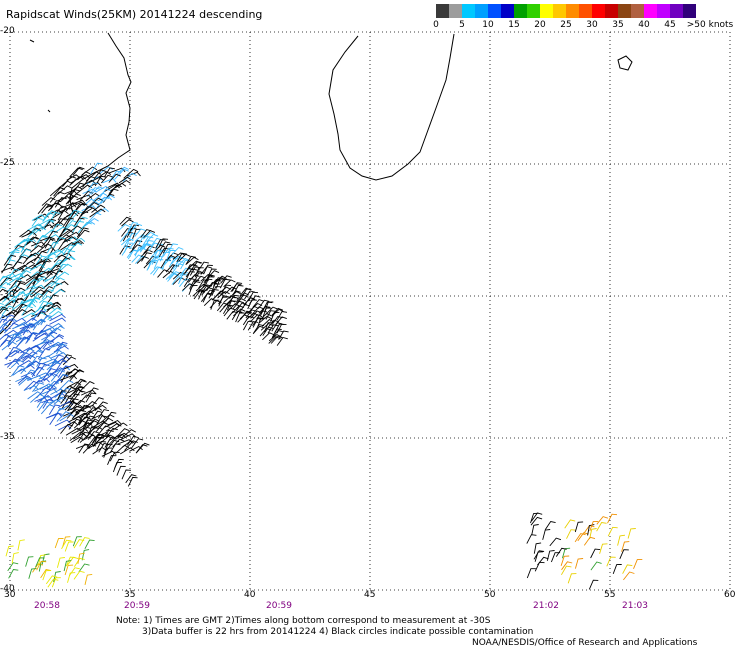 This screenshot has width=740, height=650. I want to click on lon-tick-label: 55, so click(610, 595).